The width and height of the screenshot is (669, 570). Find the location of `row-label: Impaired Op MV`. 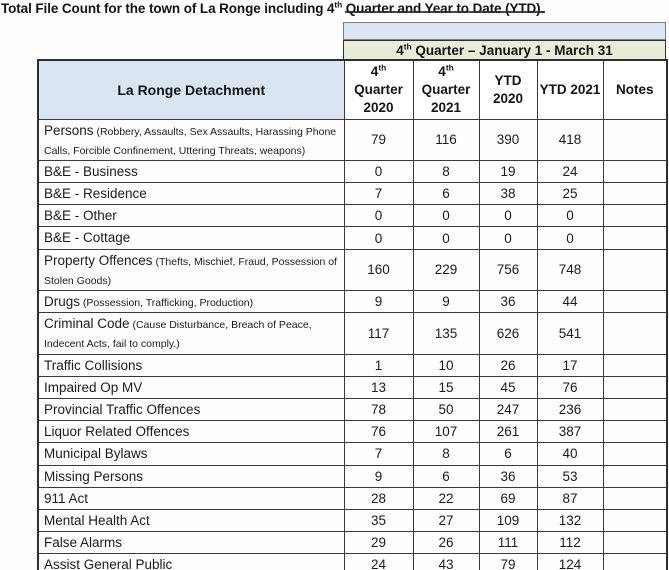

row-label: Impaired Op MV is located at coordinates (191, 387).